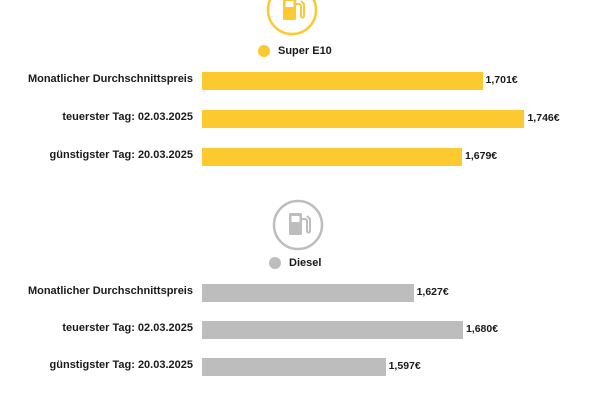 The height and width of the screenshot is (400, 600). What do you see at coordinates (432, 292) in the screenshot?
I see `value-label: 1,627€` at bounding box center [432, 292].